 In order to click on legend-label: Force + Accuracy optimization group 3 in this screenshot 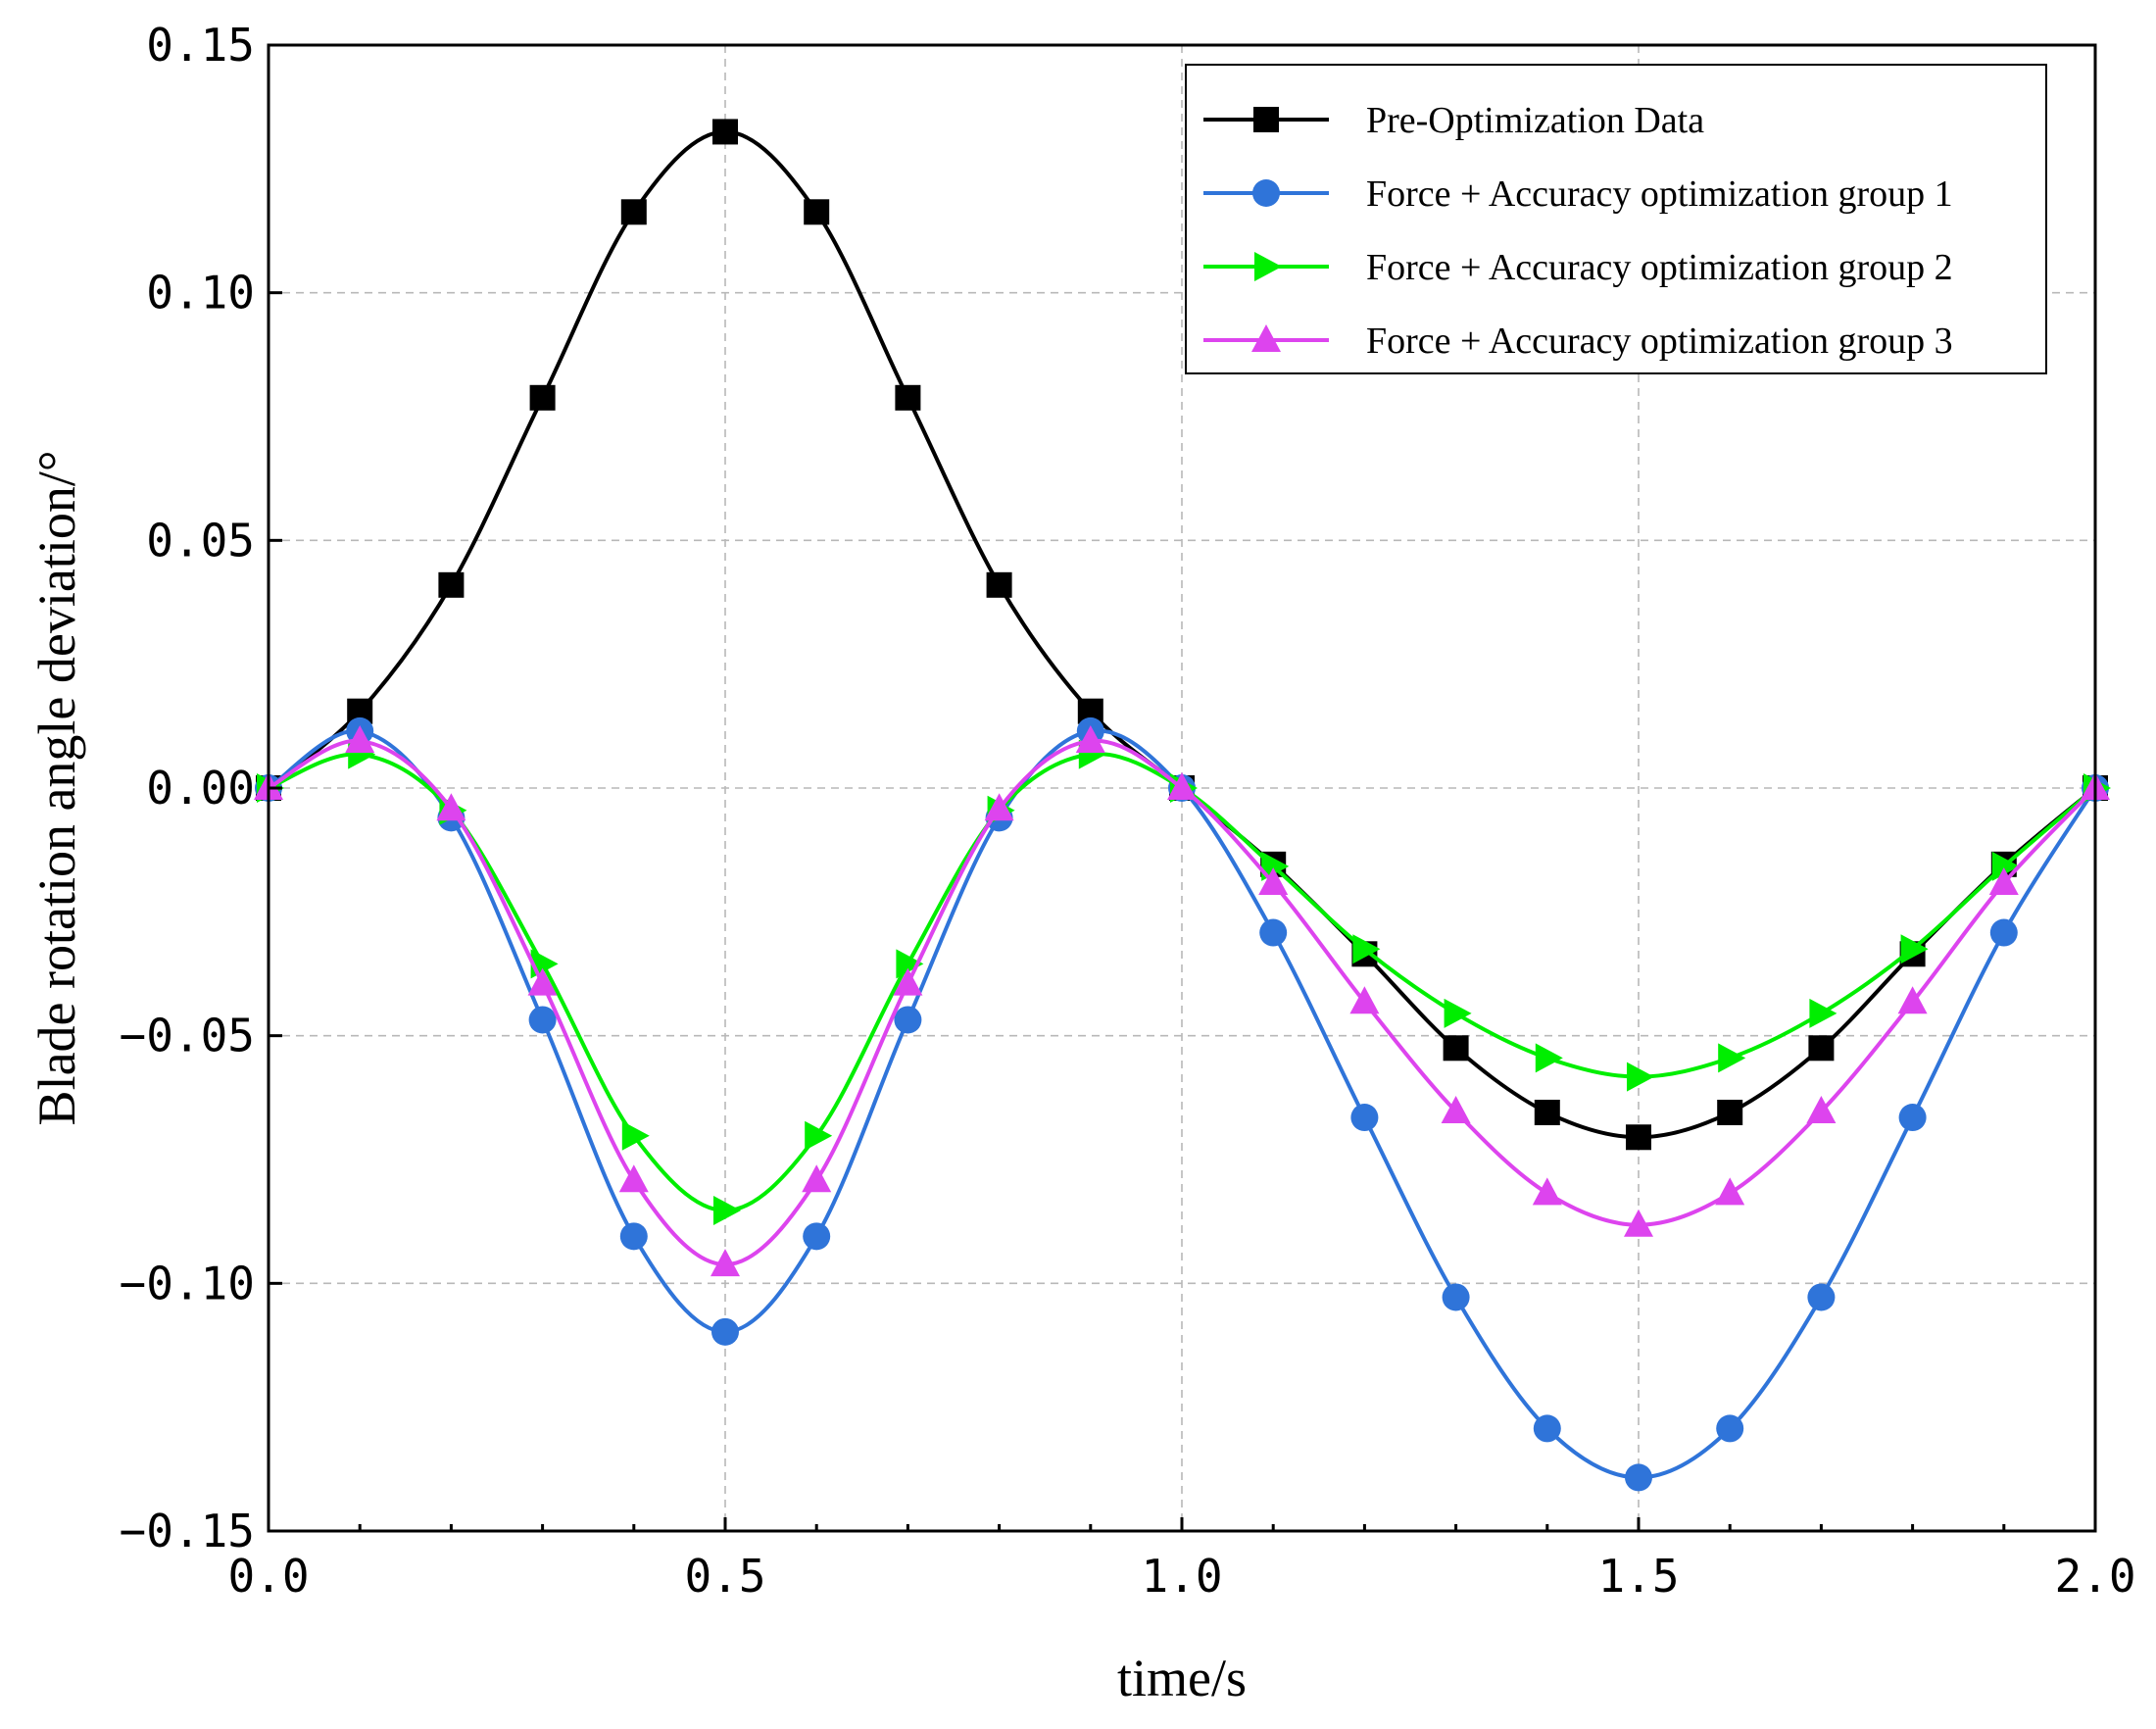, I will do `click(1659, 341)`.